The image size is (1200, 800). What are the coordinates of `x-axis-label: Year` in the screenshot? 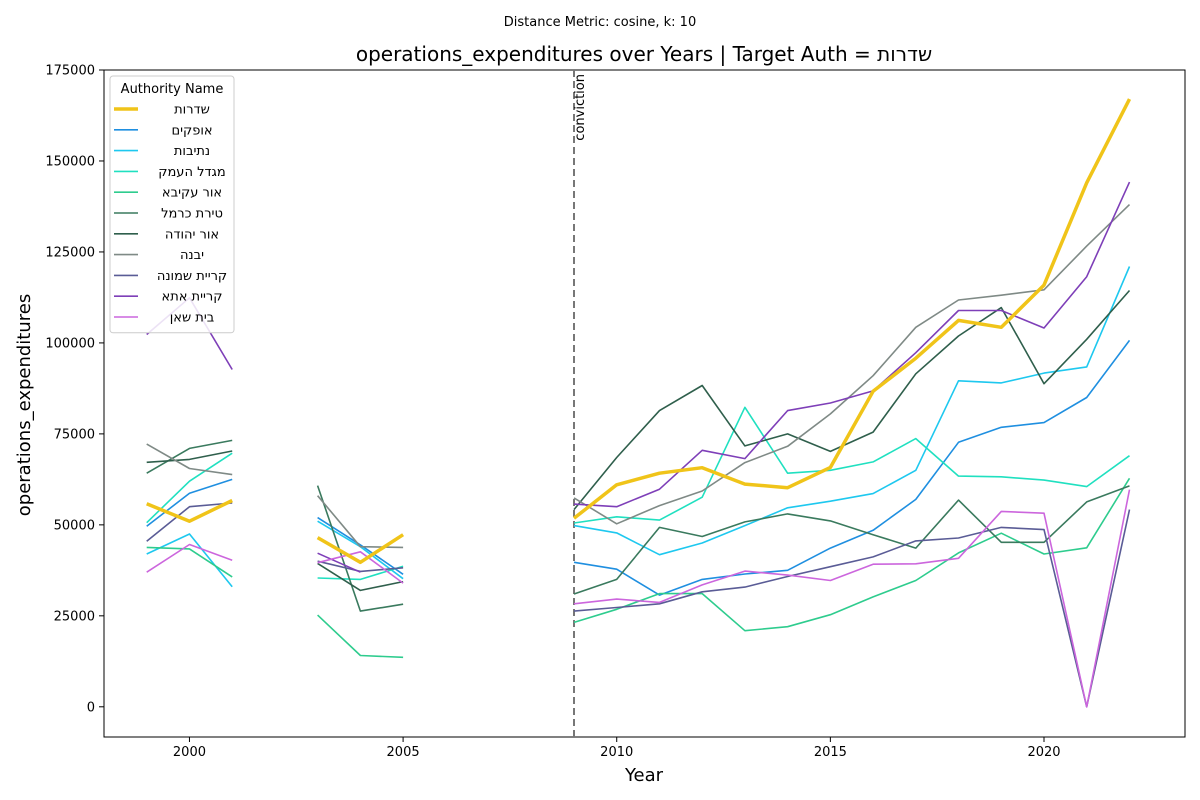 It's located at (644, 775).